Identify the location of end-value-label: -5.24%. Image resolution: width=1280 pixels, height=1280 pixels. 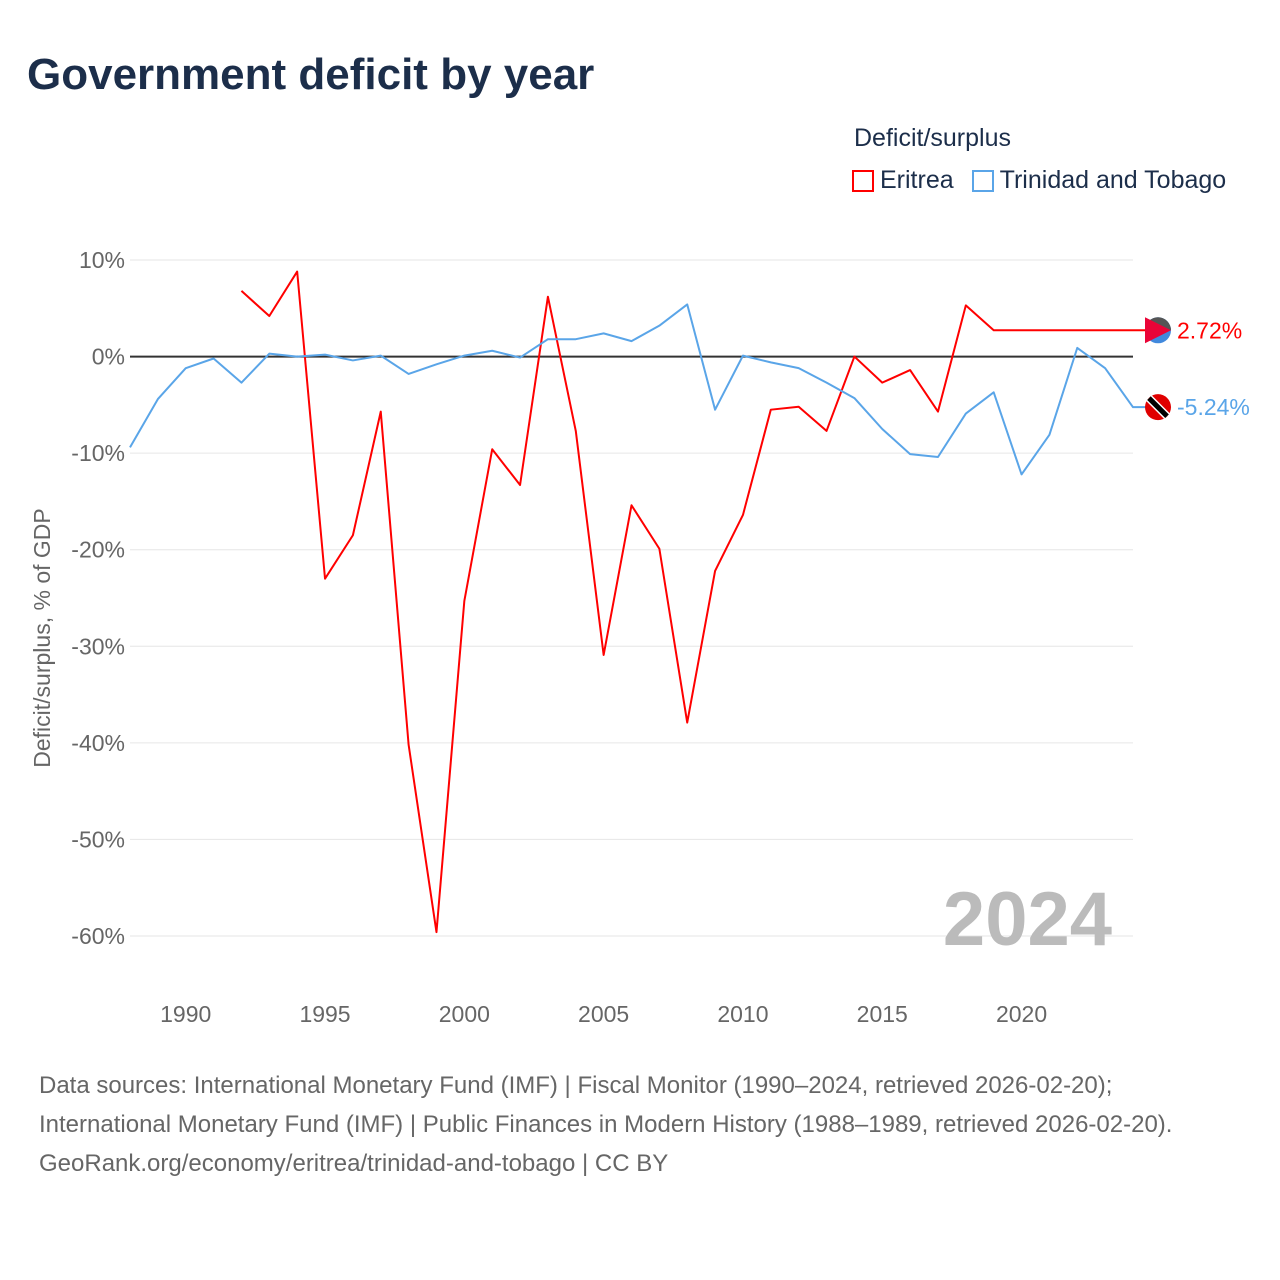
(1213, 407).